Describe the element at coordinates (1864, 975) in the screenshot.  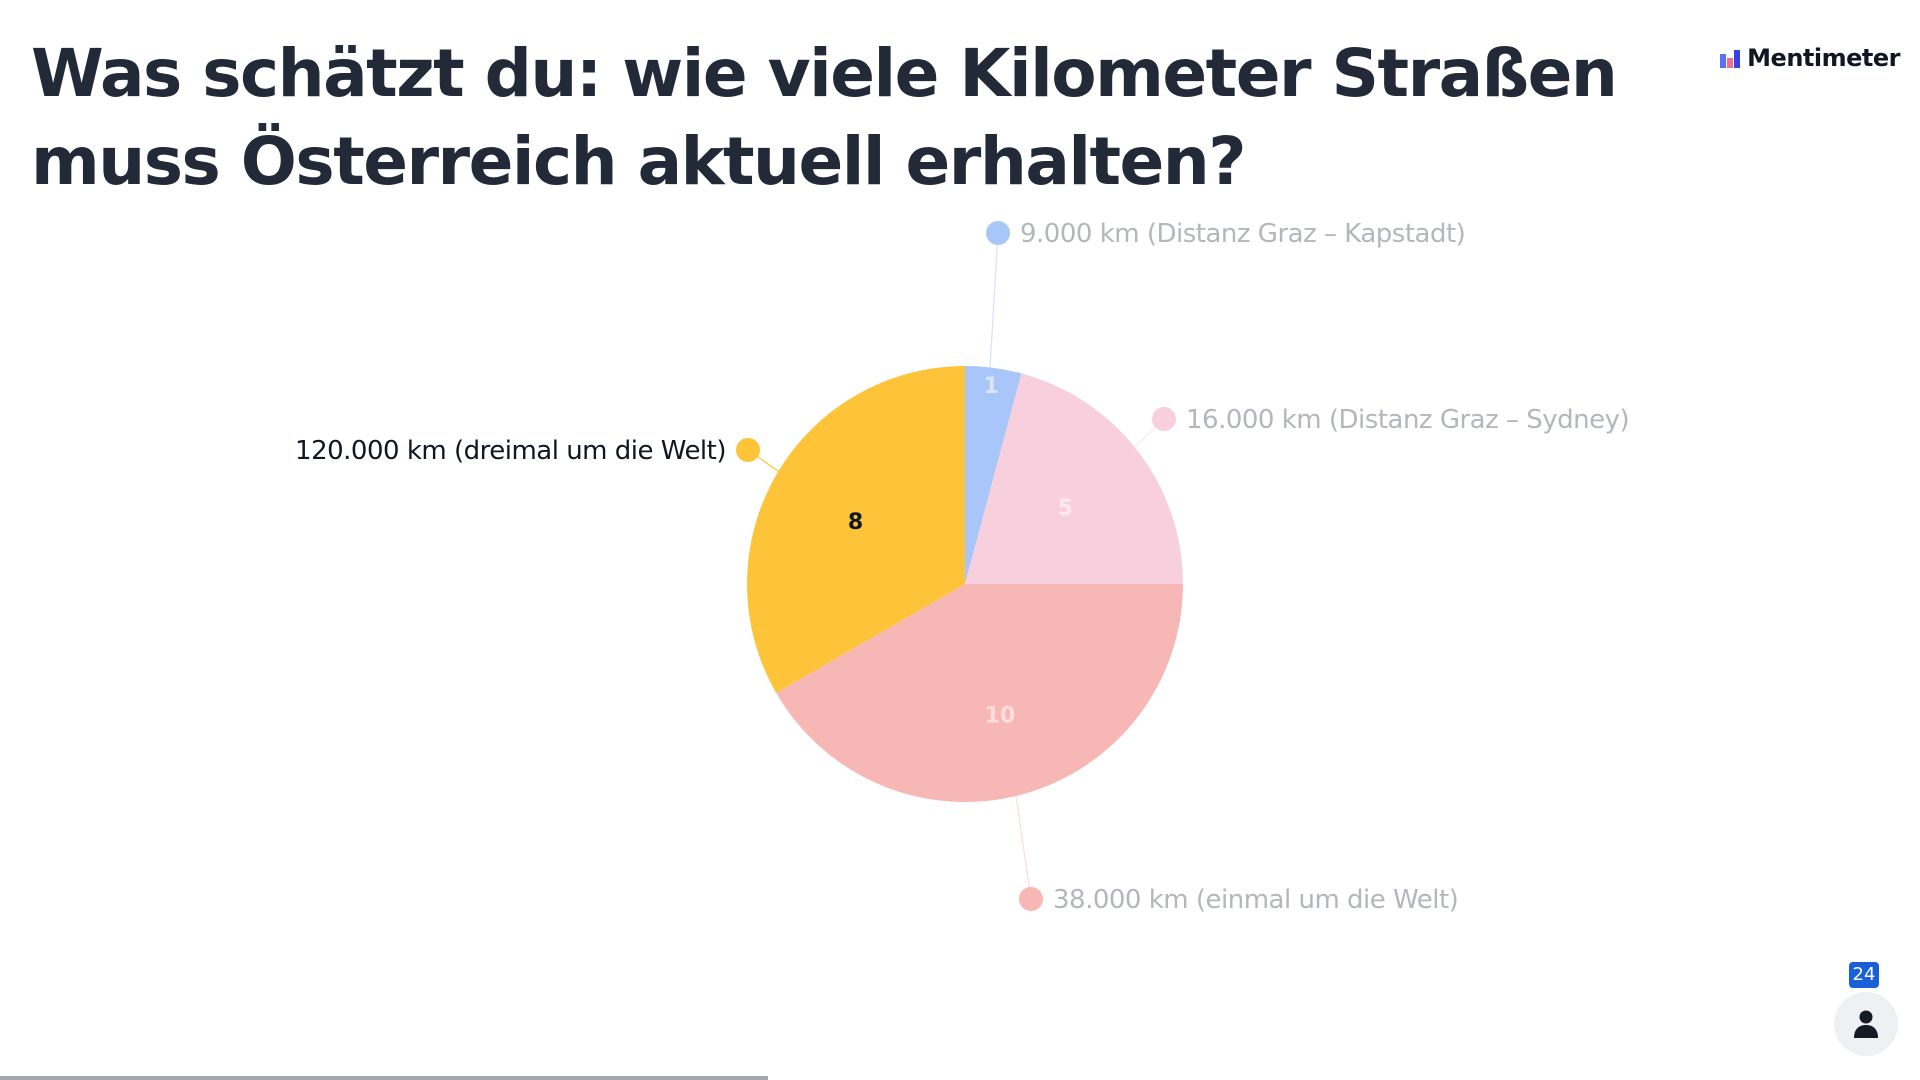
I see `participants-count-badge: 24` at that location.